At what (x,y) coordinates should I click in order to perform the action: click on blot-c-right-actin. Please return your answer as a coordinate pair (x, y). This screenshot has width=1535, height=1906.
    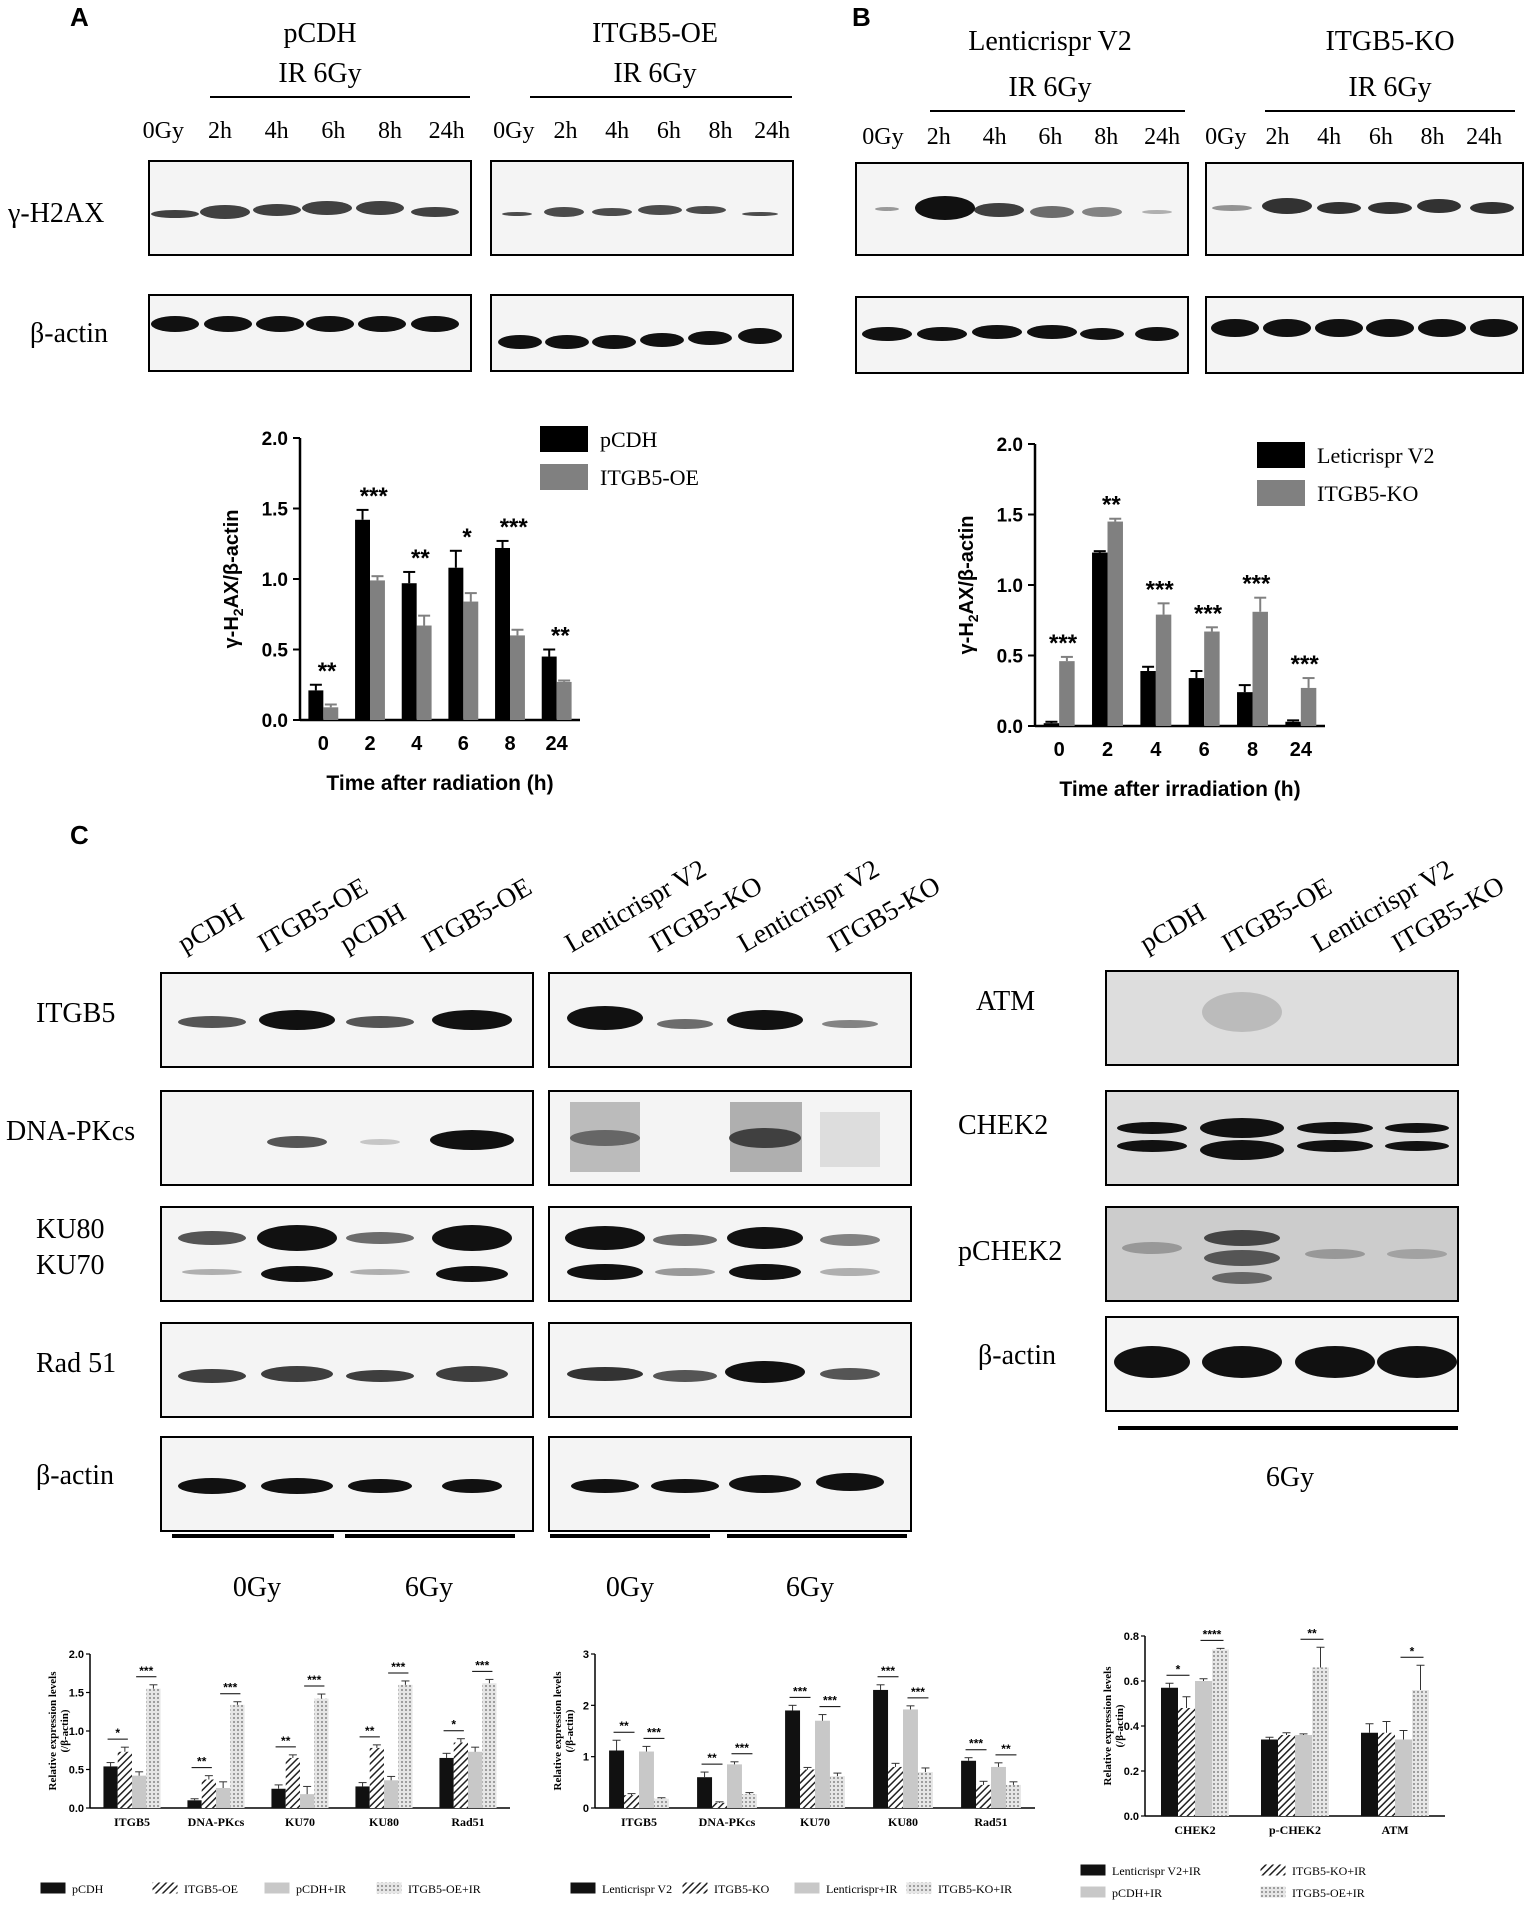
    Looking at the image, I should click on (1282, 1364).